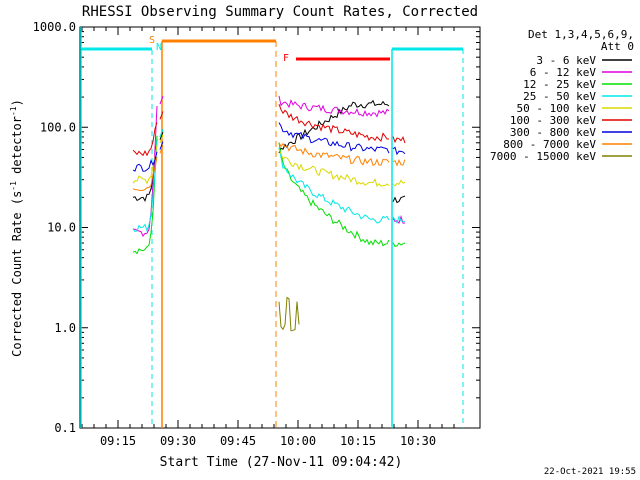  What do you see at coordinates (17, 102) in the screenshot?
I see `y-axis-label-end: )` at bounding box center [17, 102].